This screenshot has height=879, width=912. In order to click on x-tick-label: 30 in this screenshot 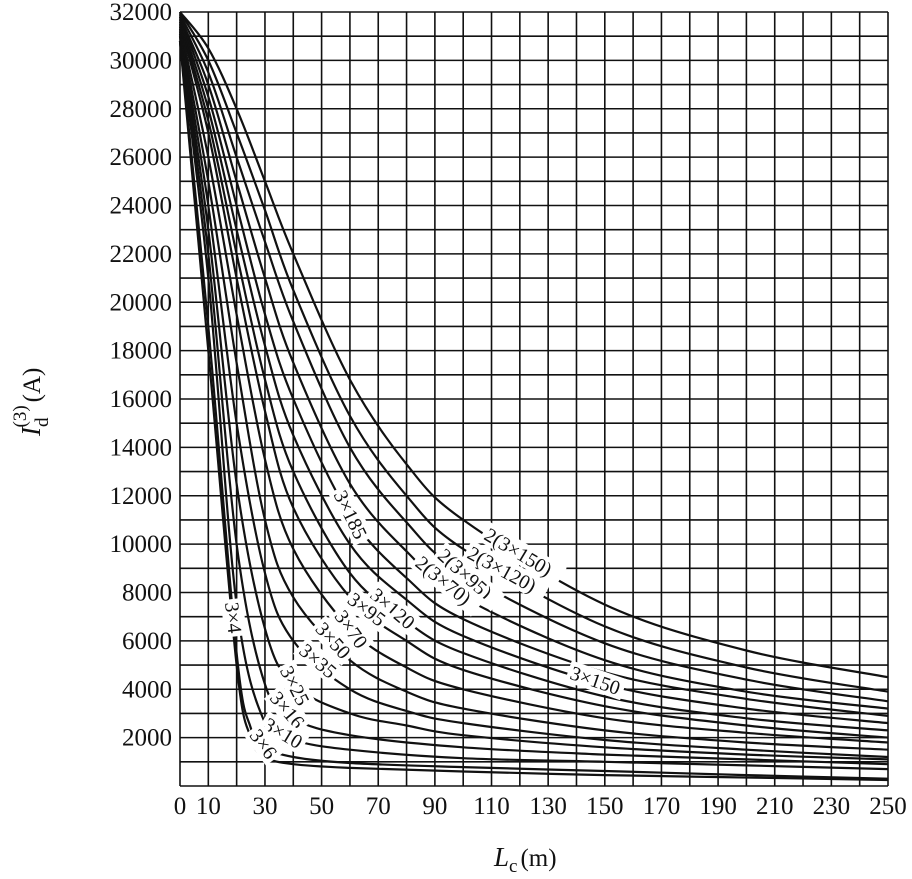, I will do `click(264, 806)`.